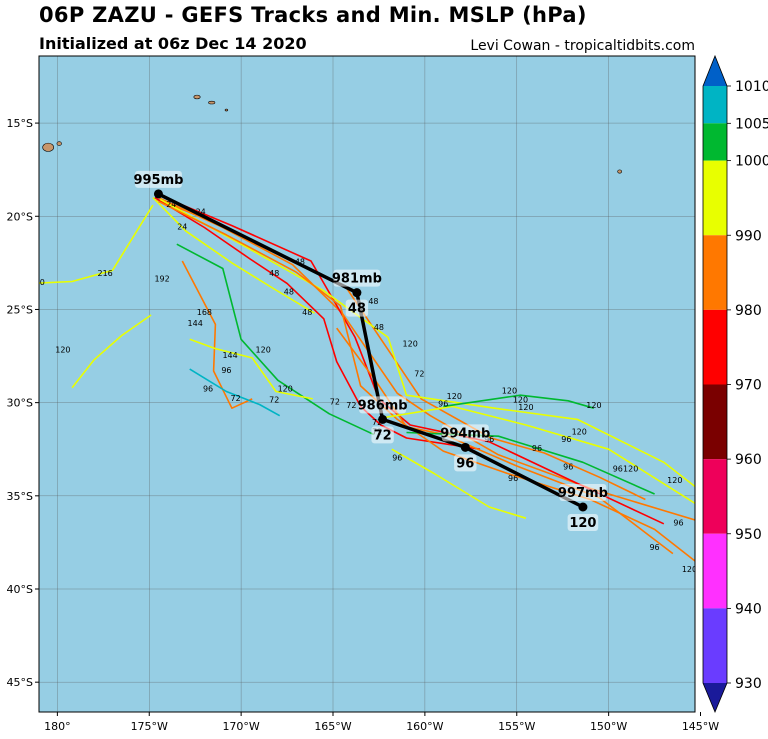 The image size is (768, 739). I want to click on hour-label-44: 168, so click(204, 312).